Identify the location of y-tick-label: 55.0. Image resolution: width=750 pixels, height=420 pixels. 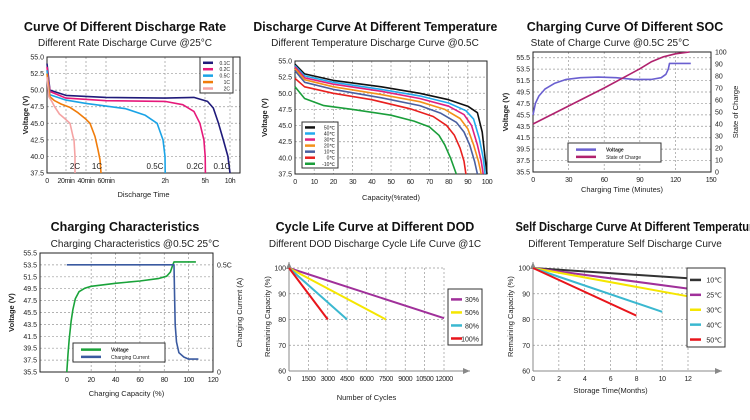
(37, 58).